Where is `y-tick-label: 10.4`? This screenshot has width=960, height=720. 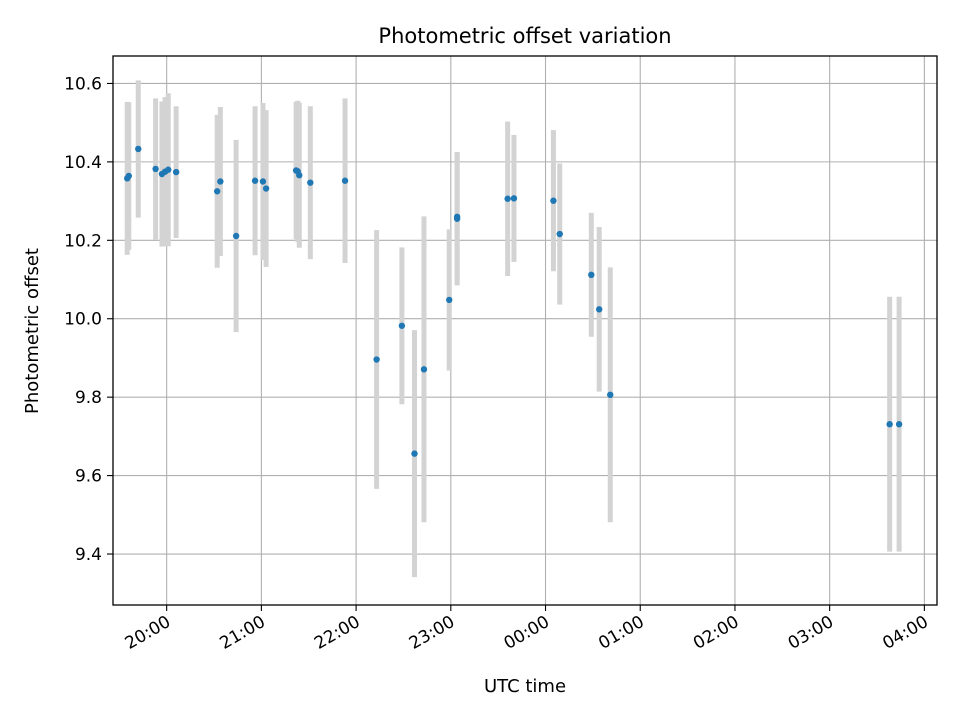
y-tick-label: 10.4 is located at coordinates (83, 163).